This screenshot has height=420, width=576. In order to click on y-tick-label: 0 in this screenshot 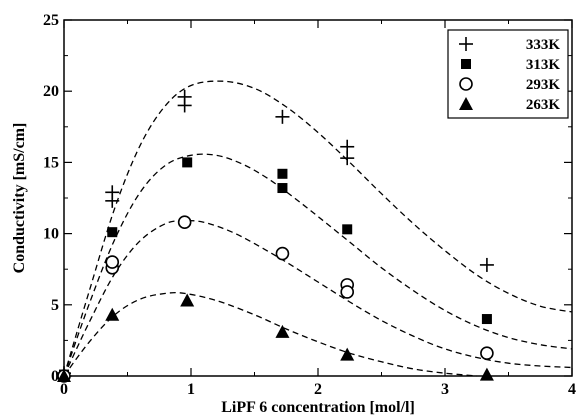, I will do `click(55, 376)`.